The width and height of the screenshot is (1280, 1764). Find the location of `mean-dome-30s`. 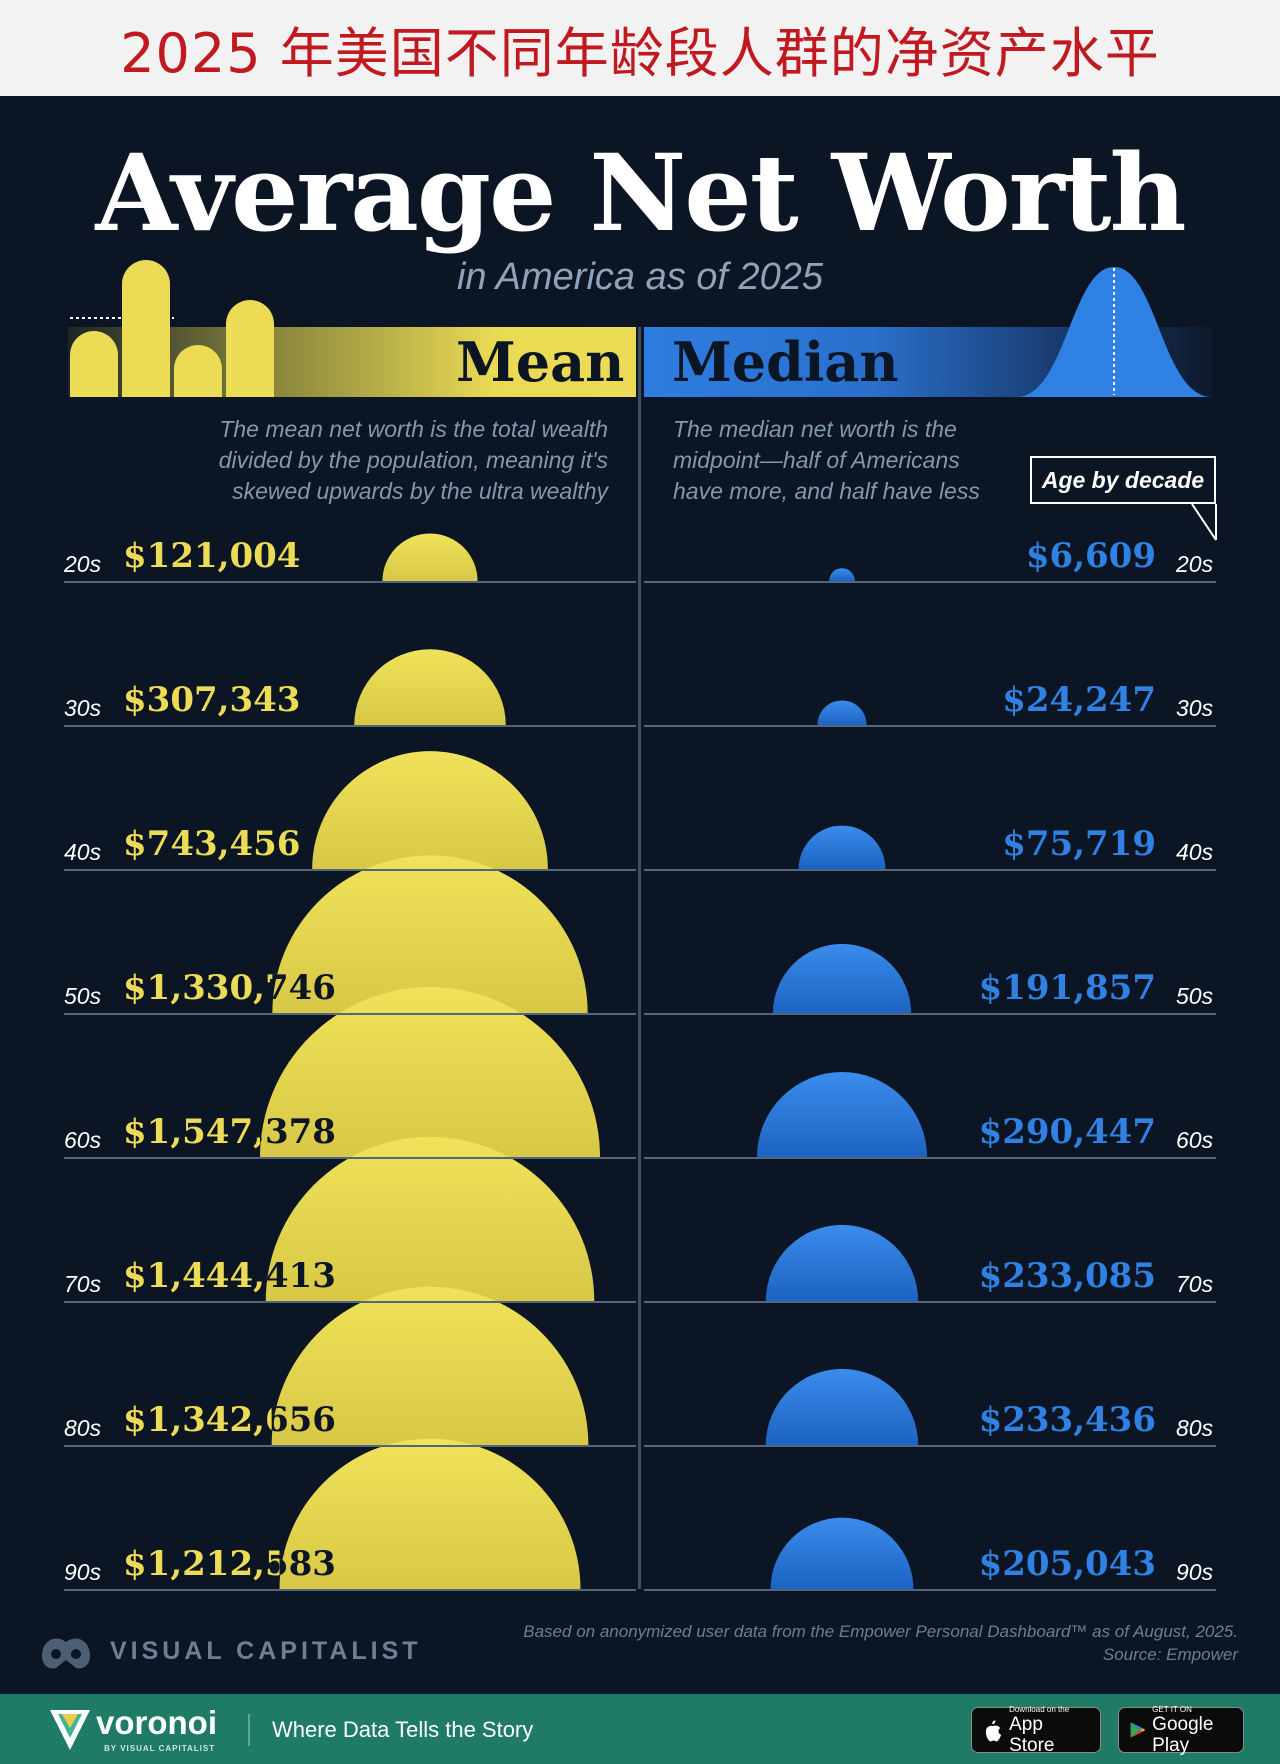

mean-dome-30s is located at coordinates (430, 687).